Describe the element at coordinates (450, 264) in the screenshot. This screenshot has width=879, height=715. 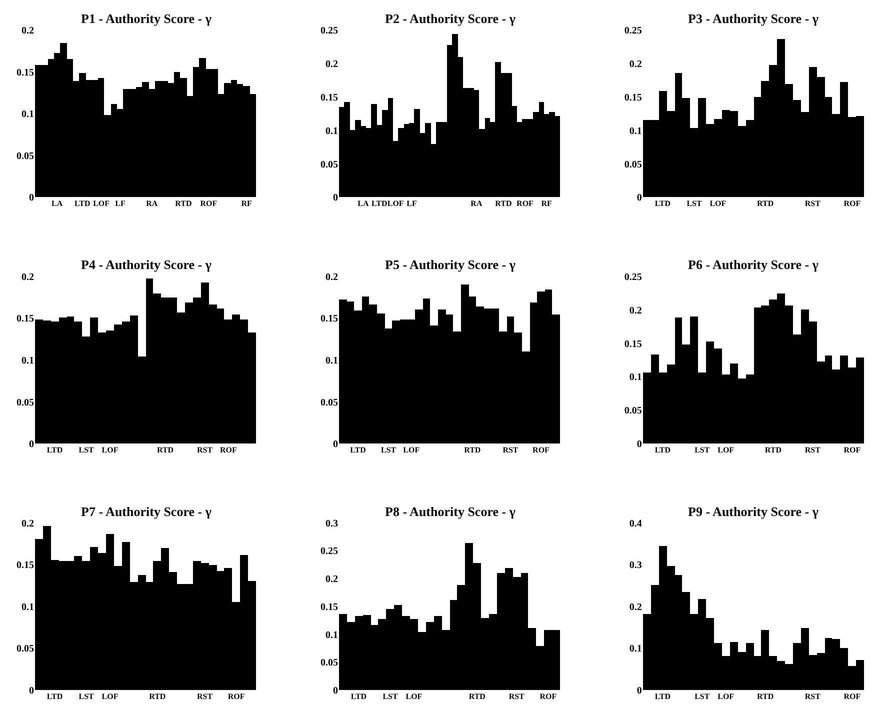
I see `chart-title: P5 - Authority Score - γ` at that location.